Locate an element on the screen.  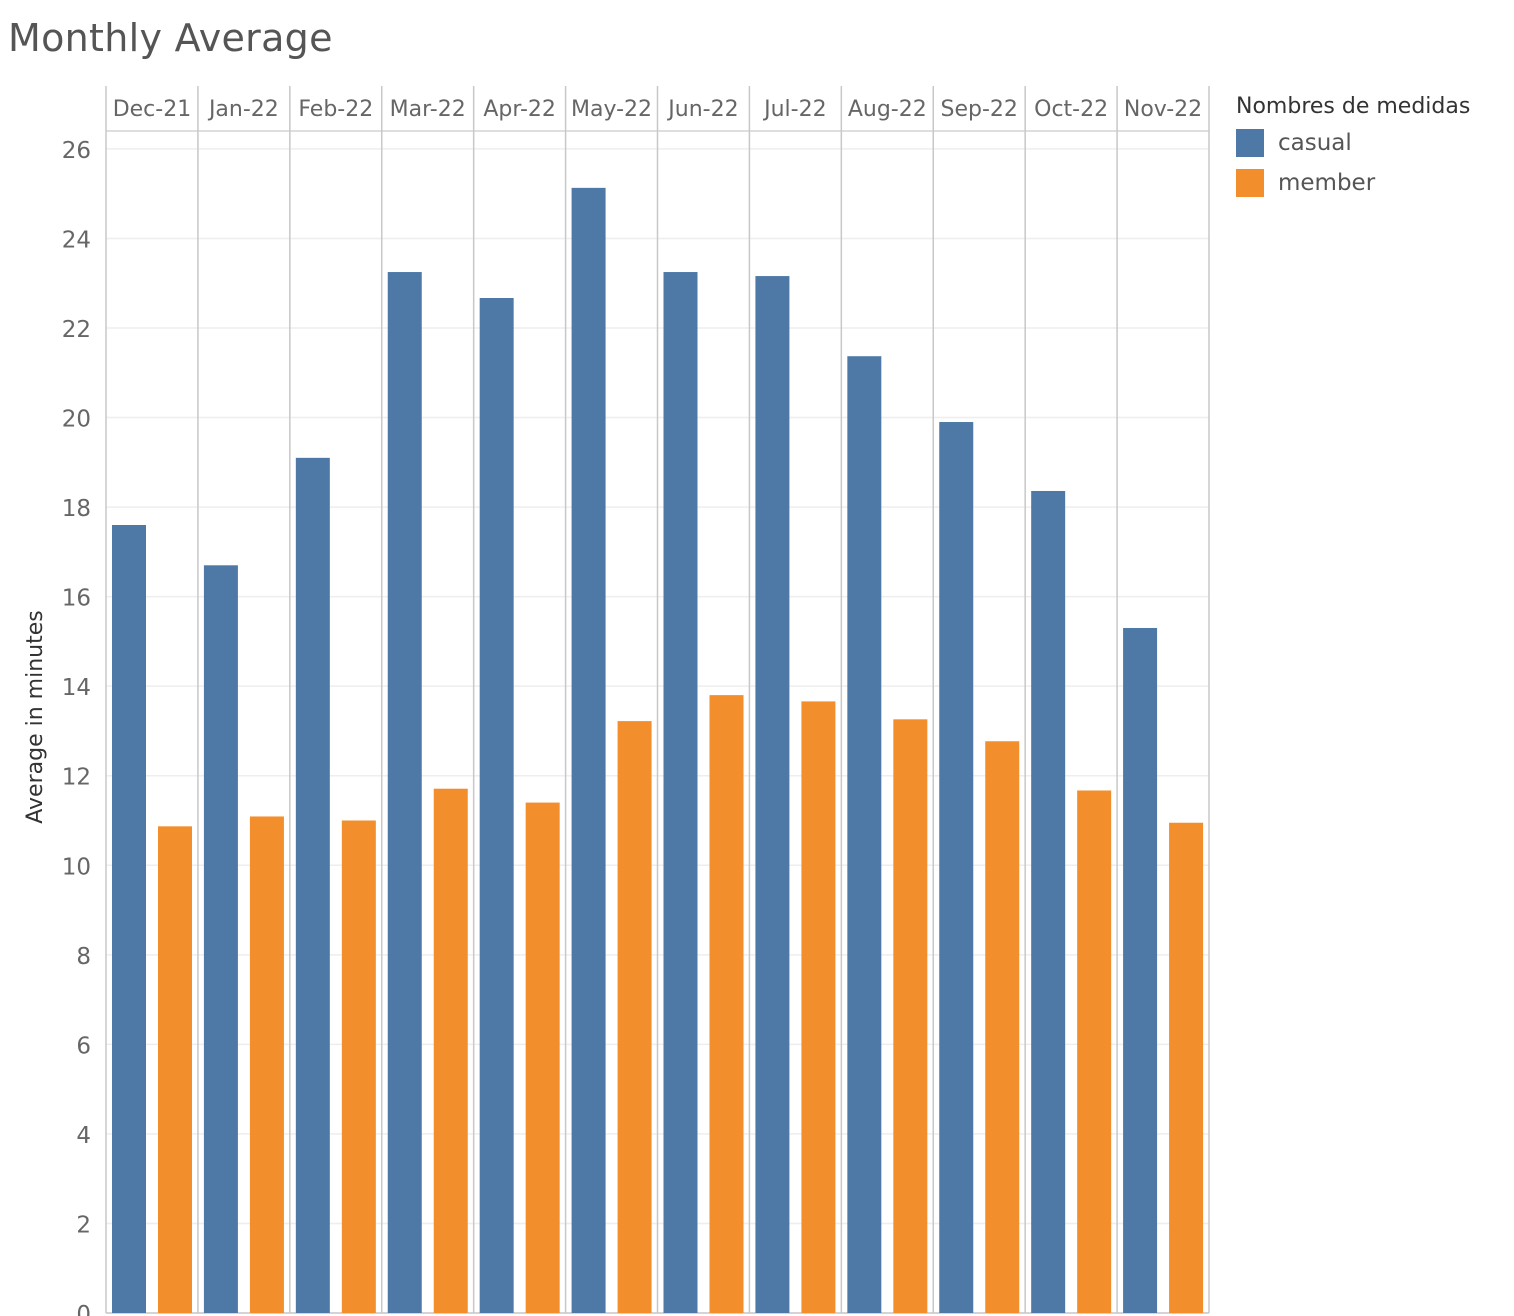
x-category-label: May-22 is located at coordinates (611, 109).